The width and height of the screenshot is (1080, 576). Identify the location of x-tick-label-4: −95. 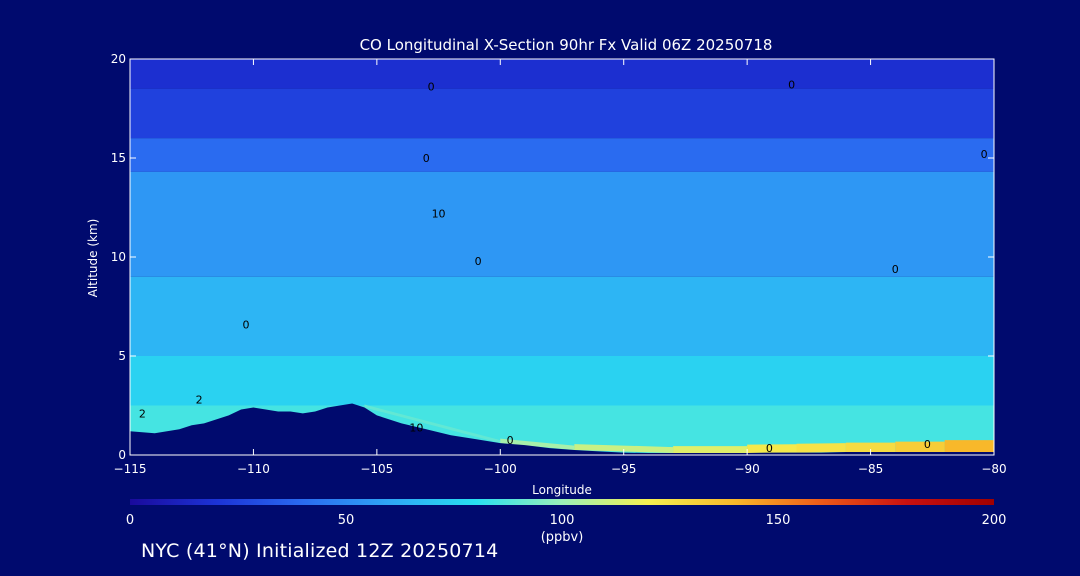
(623, 469).